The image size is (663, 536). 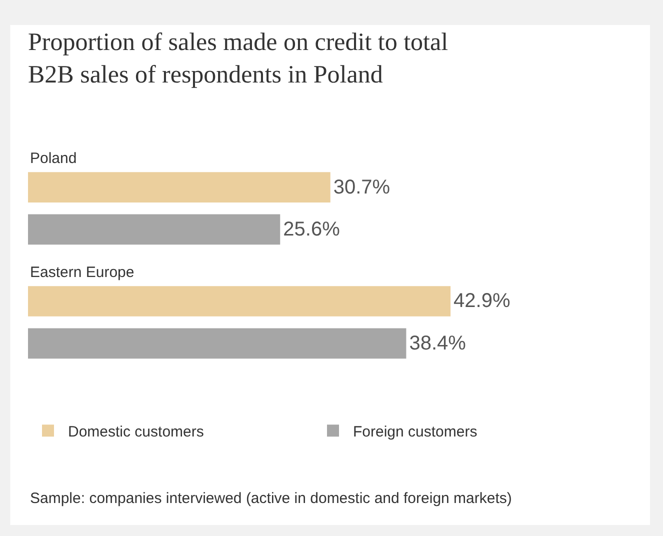 What do you see at coordinates (482, 301) in the screenshot?
I see `data-label: 42.9%` at bounding box center [482, 301].